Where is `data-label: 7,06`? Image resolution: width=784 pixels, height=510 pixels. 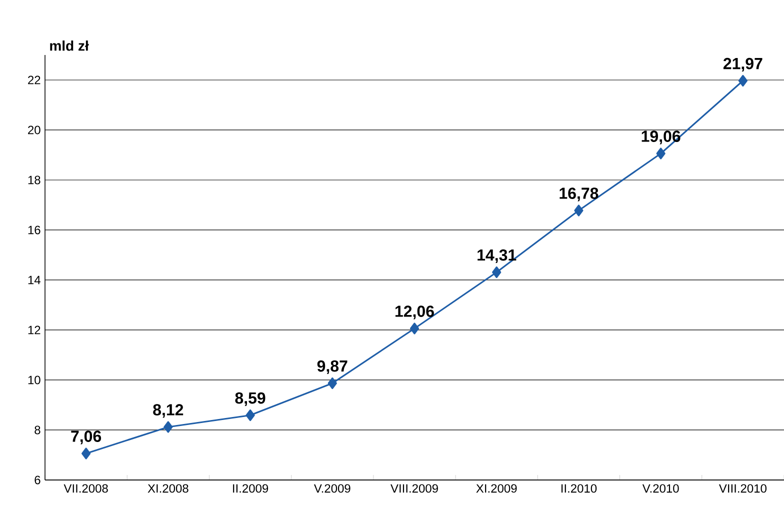
data-label: 7,06 is located at coordinates (86, 437).